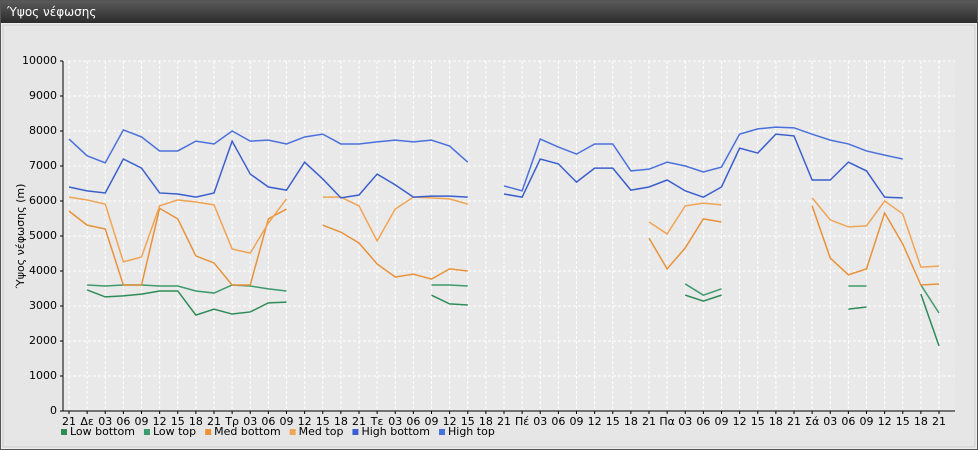 The height and width of the screenshot is (450, 978). I want to click on legend-label: Low bottom, so click(102, 431).